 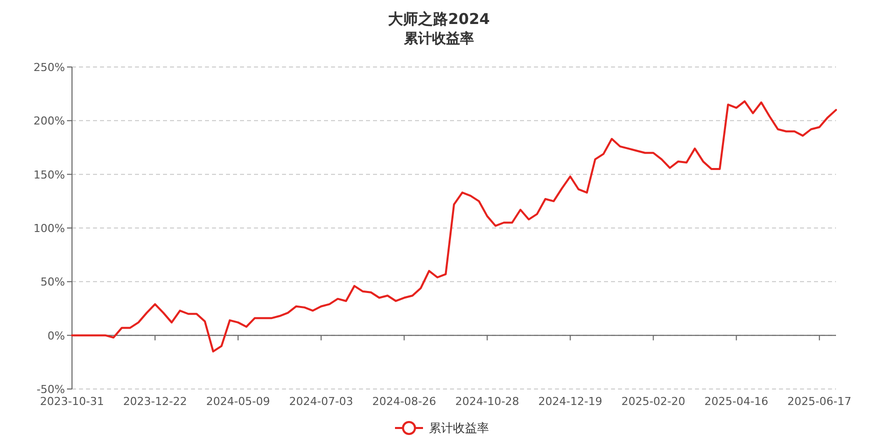 What do you see at coordinates (49, 67) in the screenshot?
I see `y-tick-label: 250%` at bounding box center [49, 67].